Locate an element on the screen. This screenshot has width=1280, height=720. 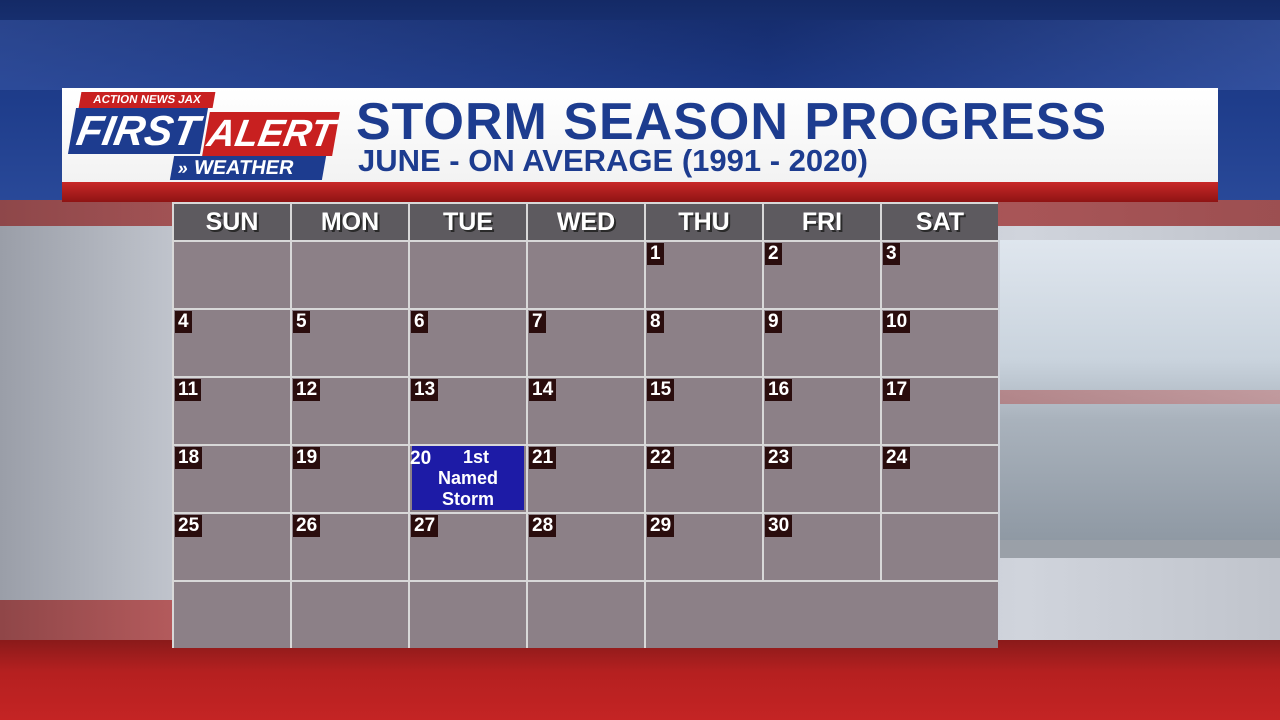
logo-weather-bar: » WEATHER is located at coordinates (248, 168).